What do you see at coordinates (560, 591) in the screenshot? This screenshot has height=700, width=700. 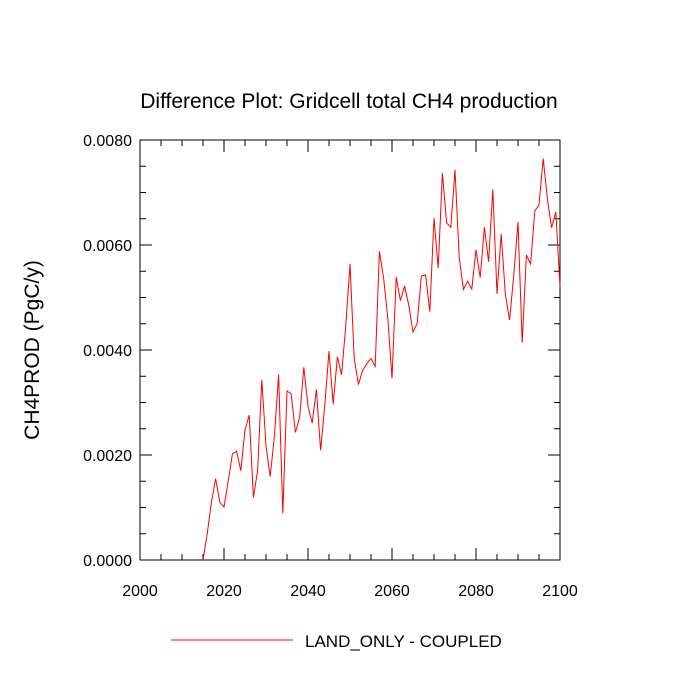 I see `x-tick-label: 2100` at bounding box center [560, 591].